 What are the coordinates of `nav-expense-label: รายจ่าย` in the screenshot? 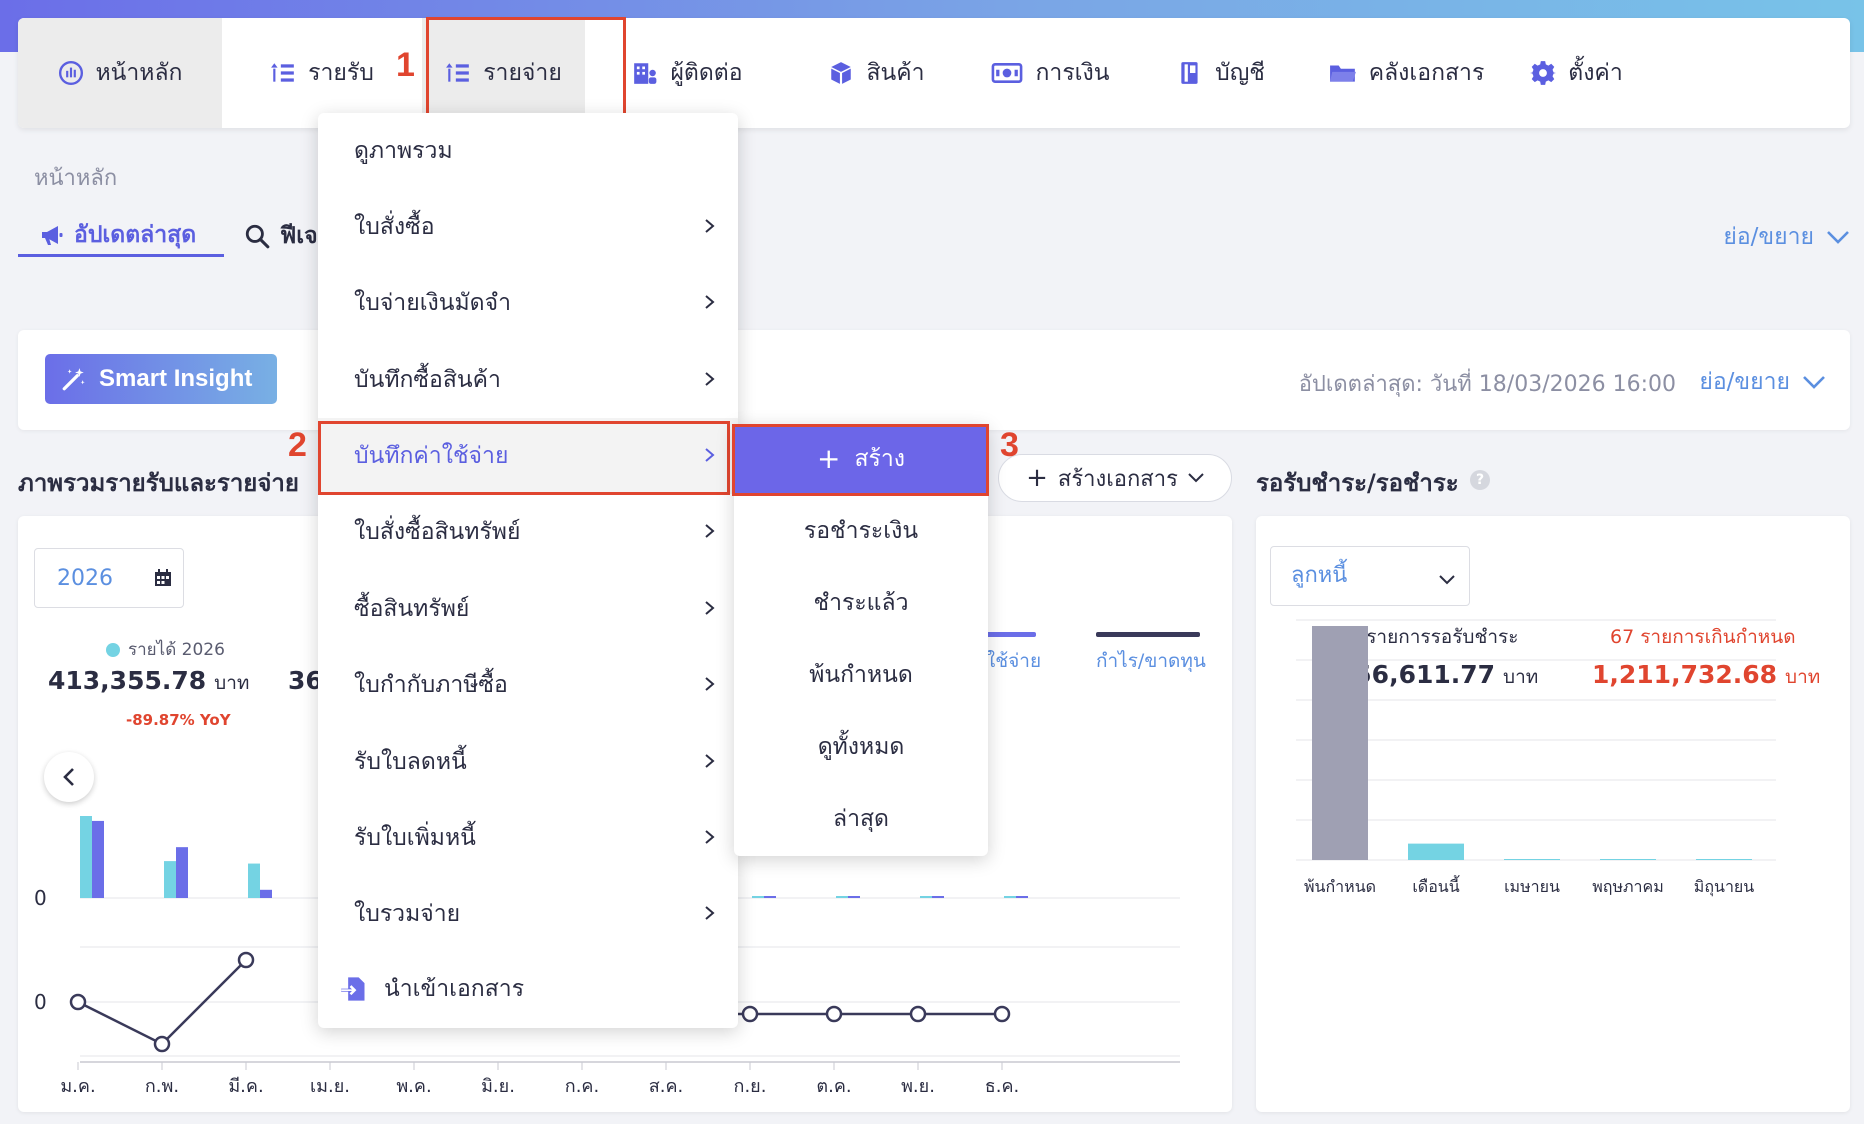 It's located at (522, 73).